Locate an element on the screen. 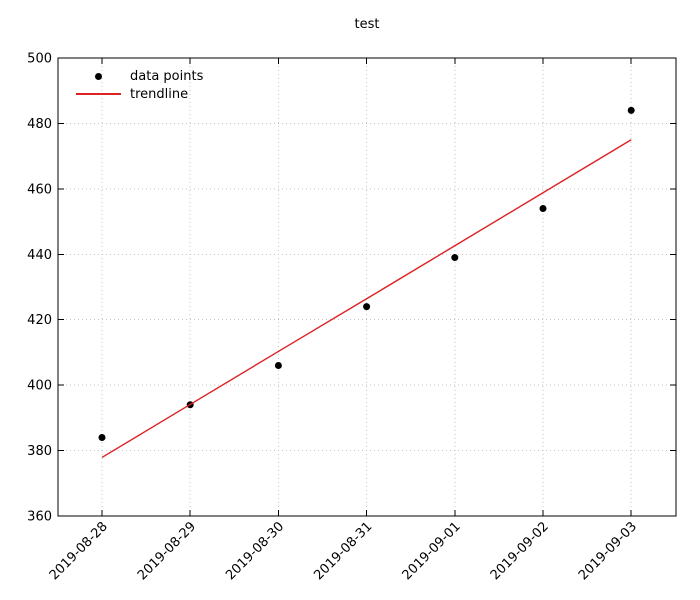 Image resolution: width=700 pixels, height=600 pixels. legend-item-data-points: data points is located at coordinates (139, 76).